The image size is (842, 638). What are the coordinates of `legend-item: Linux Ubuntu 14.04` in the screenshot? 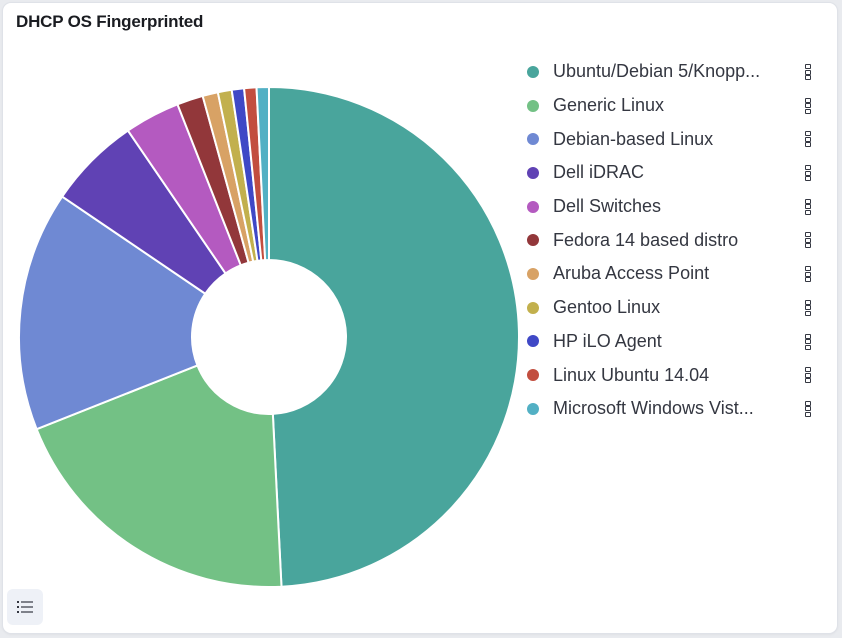 It's located at (672, 375).